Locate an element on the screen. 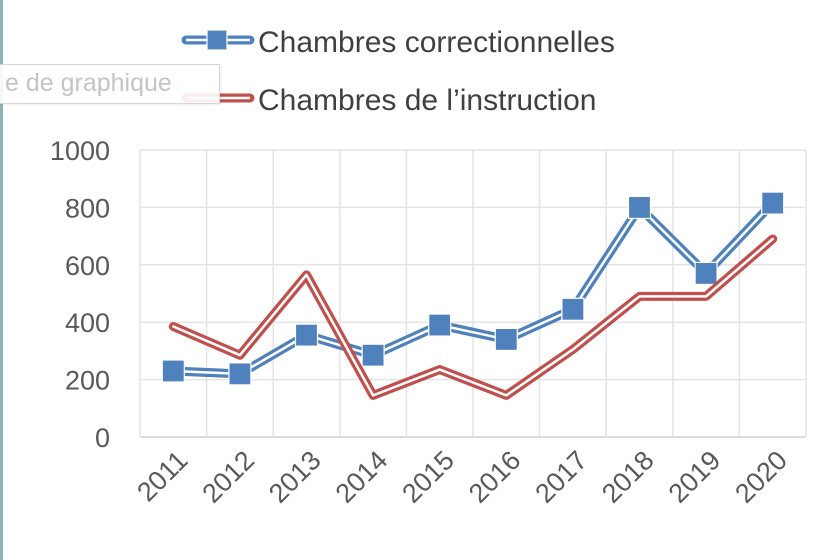 The image size is (840, 560). x-tick-label-9: 2020 is located at coordinates (761, 477).